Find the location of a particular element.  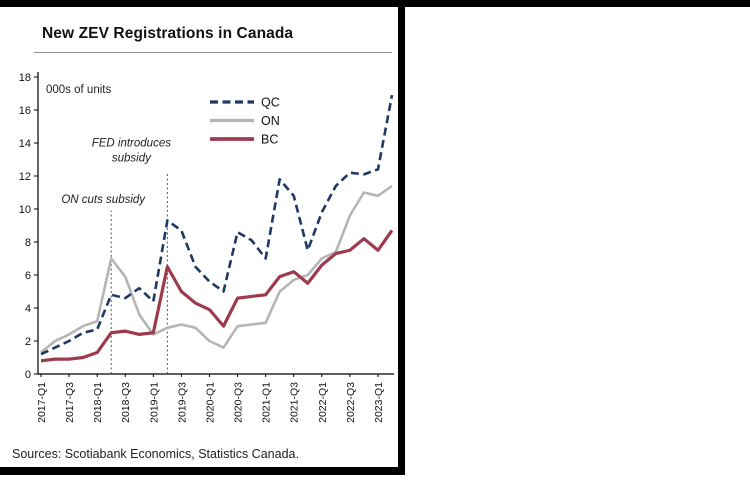

x-tick-label: 2018-Q3 is located at coordinates (126, 402).